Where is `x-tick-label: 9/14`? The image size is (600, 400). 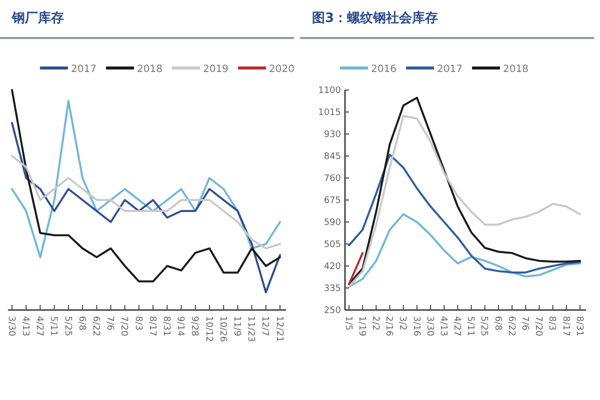
x-tick-label: 9/14 is located at coordinates (180, 326).